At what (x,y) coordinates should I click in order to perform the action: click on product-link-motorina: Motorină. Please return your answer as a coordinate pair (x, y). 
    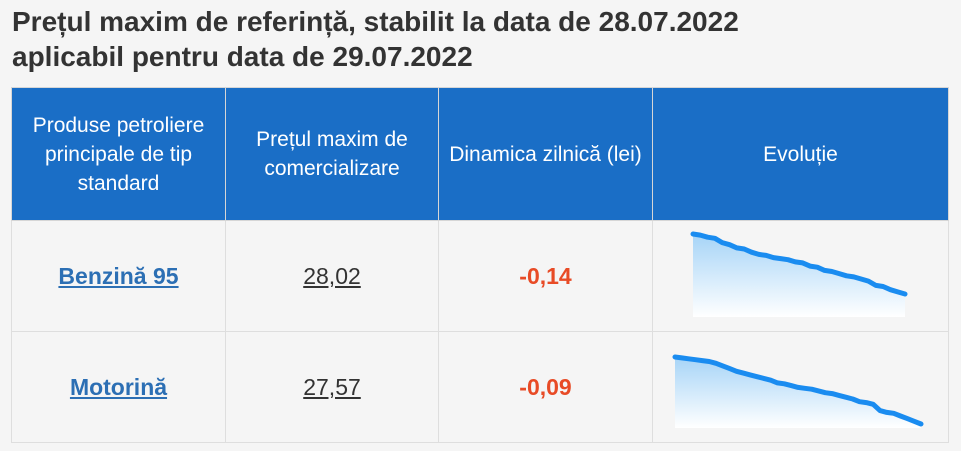
    Looking at the image, I should click on (118, 386).